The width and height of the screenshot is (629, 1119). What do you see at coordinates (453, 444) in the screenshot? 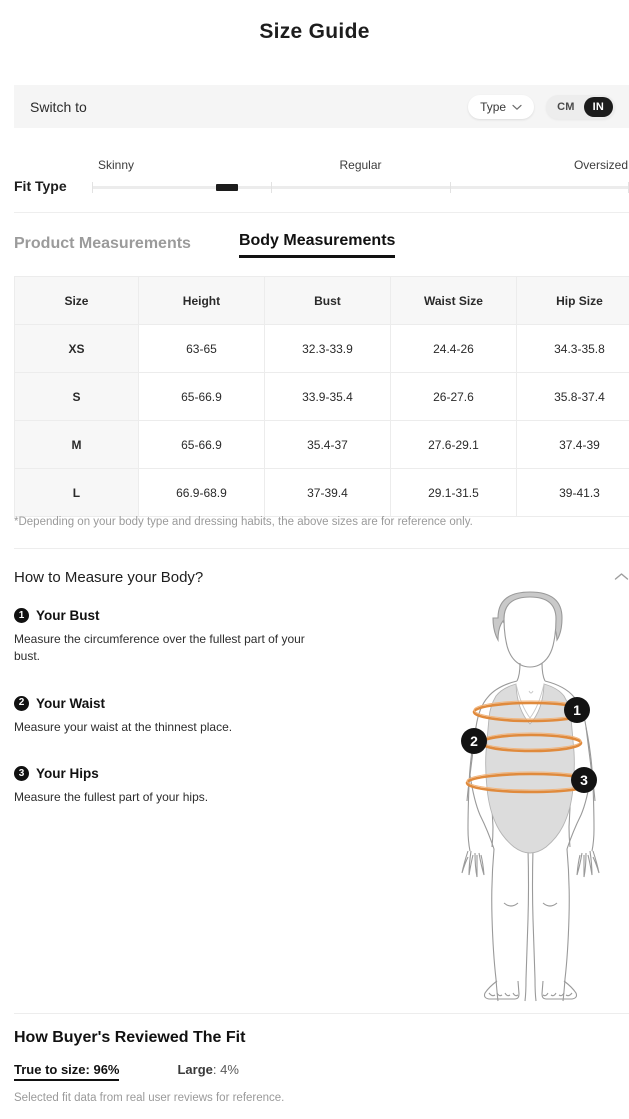
I see `cell-waist: 27.6-29.1` at bounding box center [453, 444].